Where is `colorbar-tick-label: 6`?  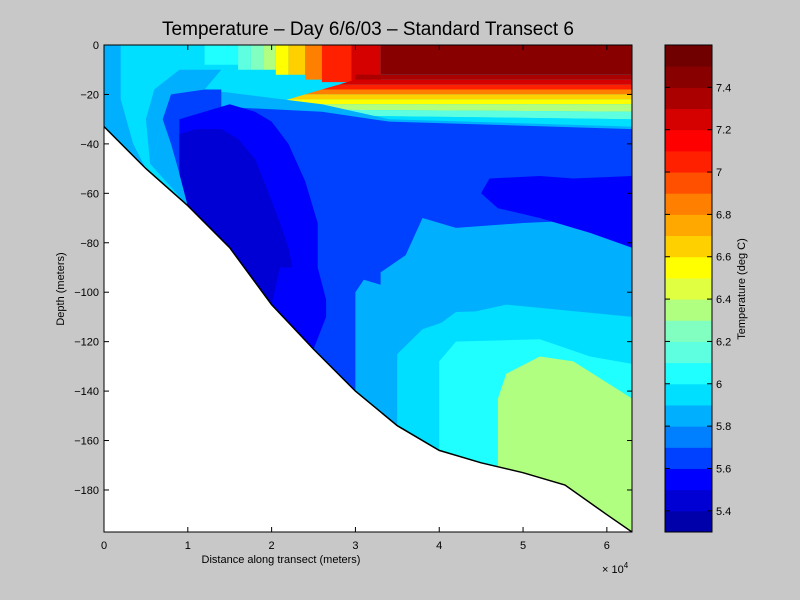
colorbar-tick-label: 6 is located at coordinates (719, 385).